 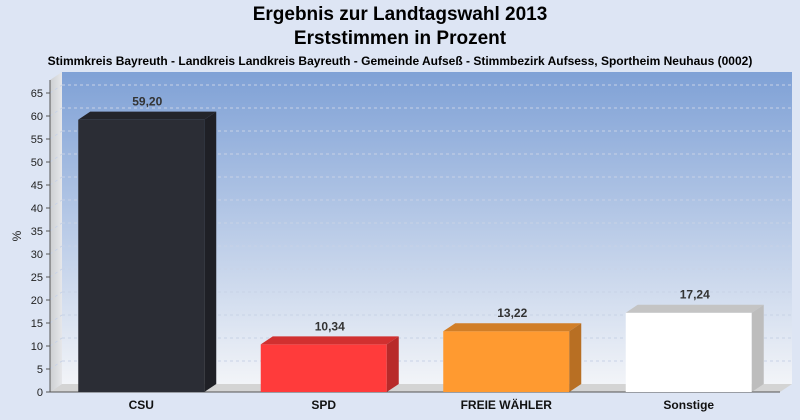 What do you see at coordinates (37, 140) in the screenshot?
I see `y-tick-label: 55` at bounding box center [37, 140].